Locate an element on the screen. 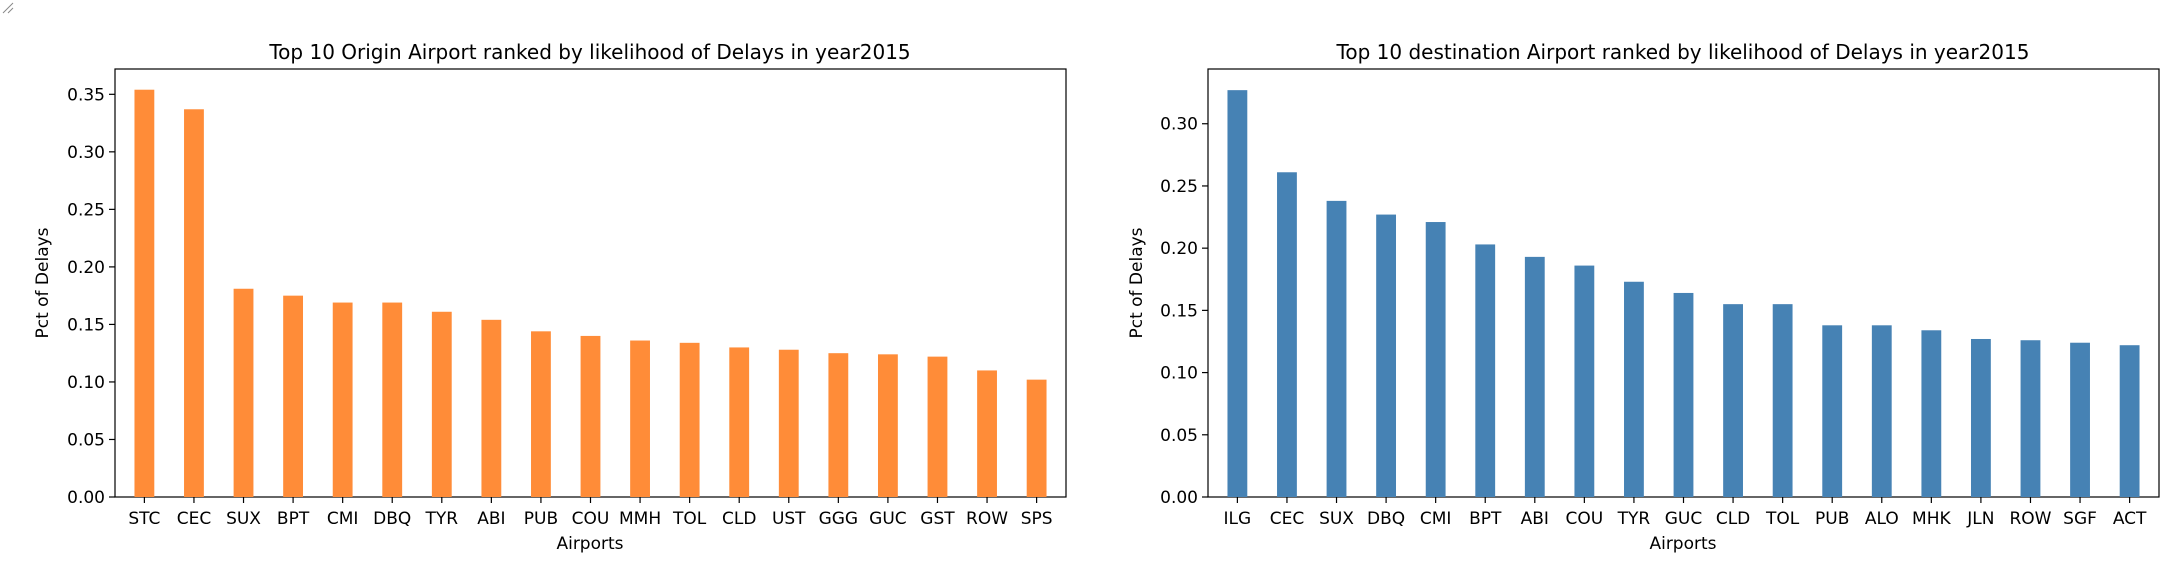  x-tick-label: STC is located at coordinates (144, 519).